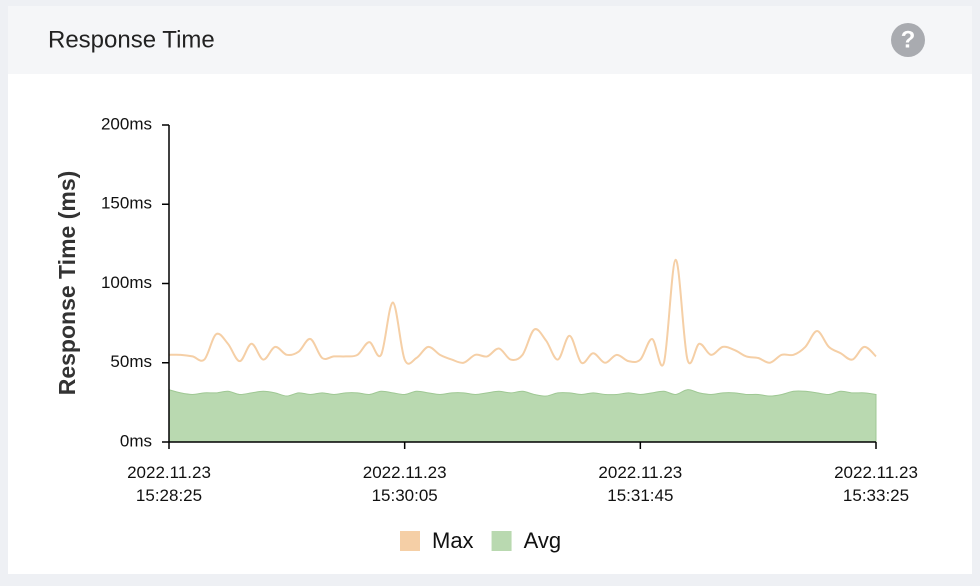 The width and height of the screenshot is (980, 586). What do you see at coordinates (522, 312) in the screenshot?
I see `line` at bounding box center [522, 312].